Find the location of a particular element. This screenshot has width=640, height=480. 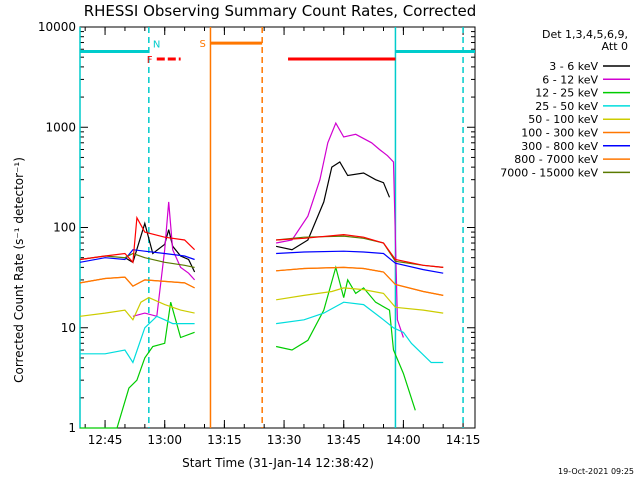

legend-label: 25 - 50 keV is located at coordinates (566, 106).